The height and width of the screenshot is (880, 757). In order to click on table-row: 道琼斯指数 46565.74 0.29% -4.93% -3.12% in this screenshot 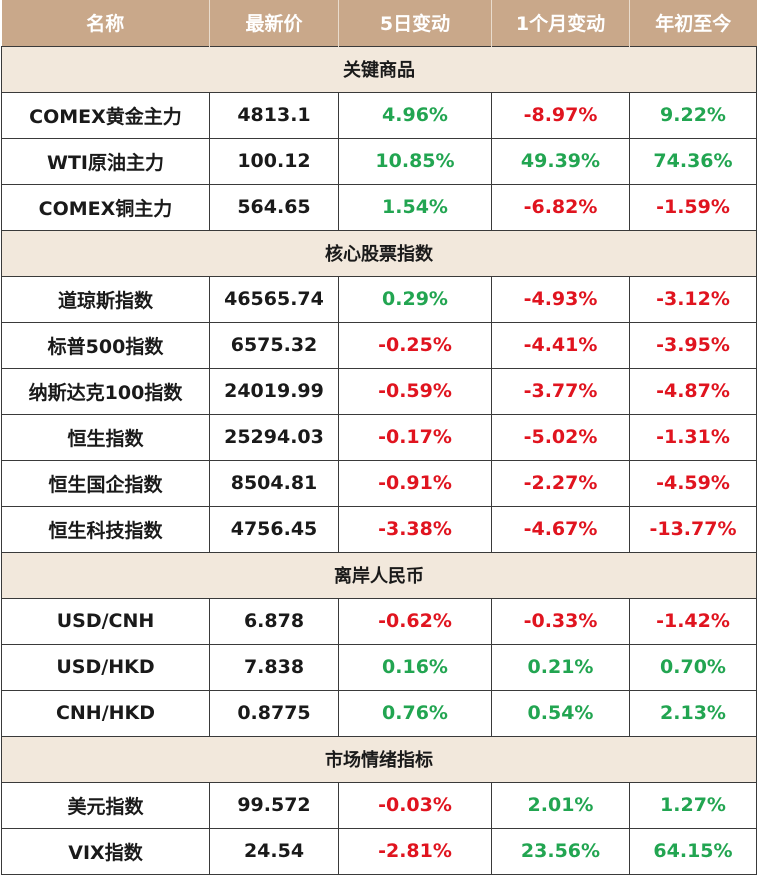, I will do `click(379, 299)`.